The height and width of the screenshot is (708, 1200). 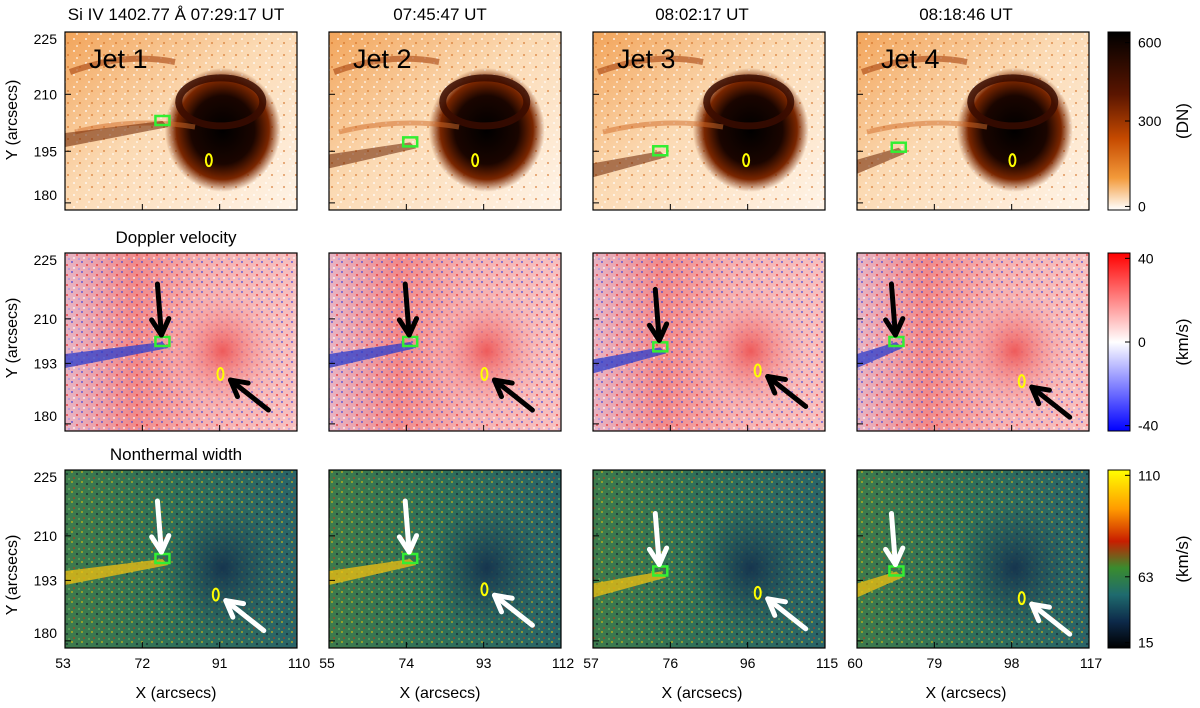 What do you see at coordinates (118, 59) in the screenshot?
I see `jet-label-1: Jet 1` at bounding box center [118, 59].